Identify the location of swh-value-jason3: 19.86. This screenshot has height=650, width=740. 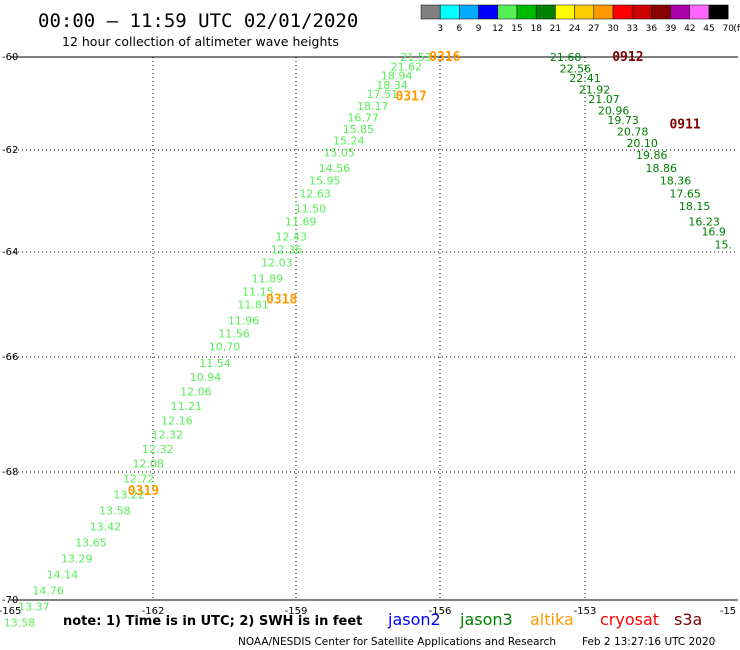
(652, 155).